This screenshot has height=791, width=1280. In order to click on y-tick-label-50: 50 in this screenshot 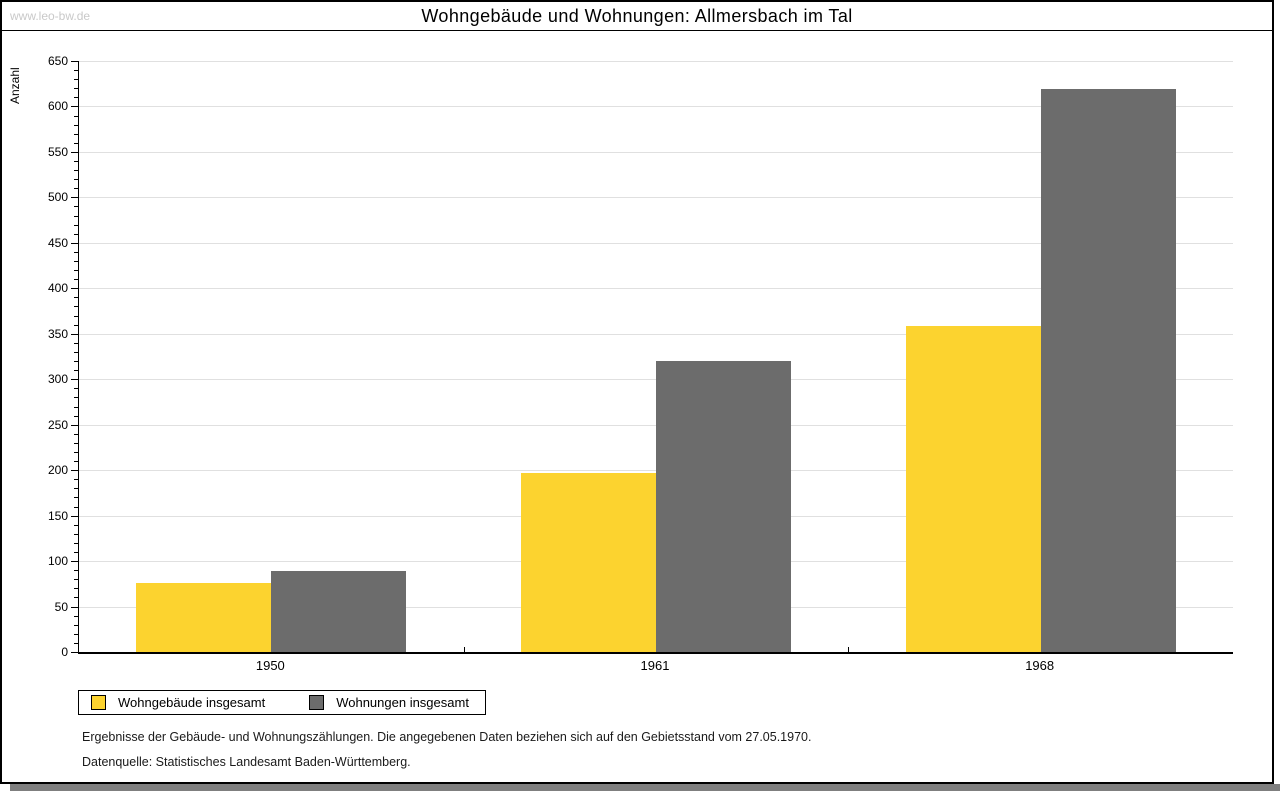, I will do `click(61, 606)`.